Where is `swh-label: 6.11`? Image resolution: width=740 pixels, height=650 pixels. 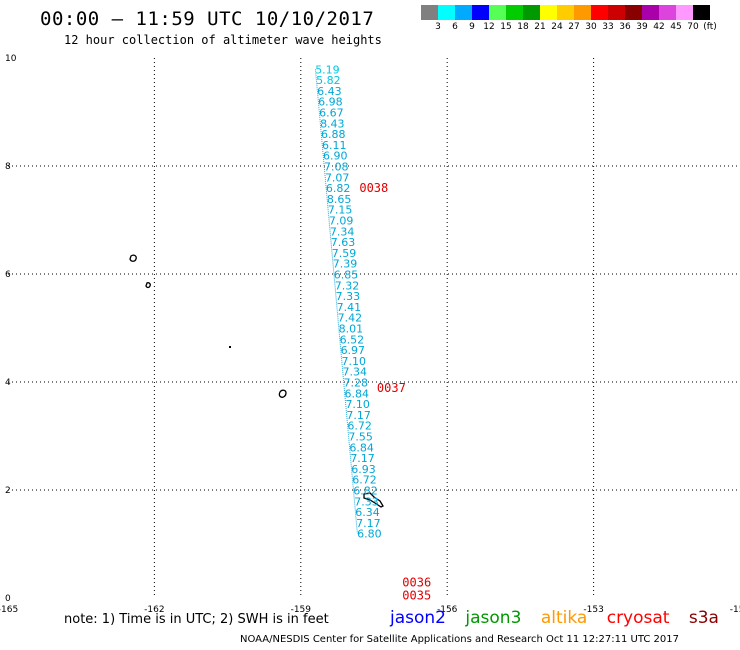 swh-label: 6.11 is located at coordinates (334, 145).